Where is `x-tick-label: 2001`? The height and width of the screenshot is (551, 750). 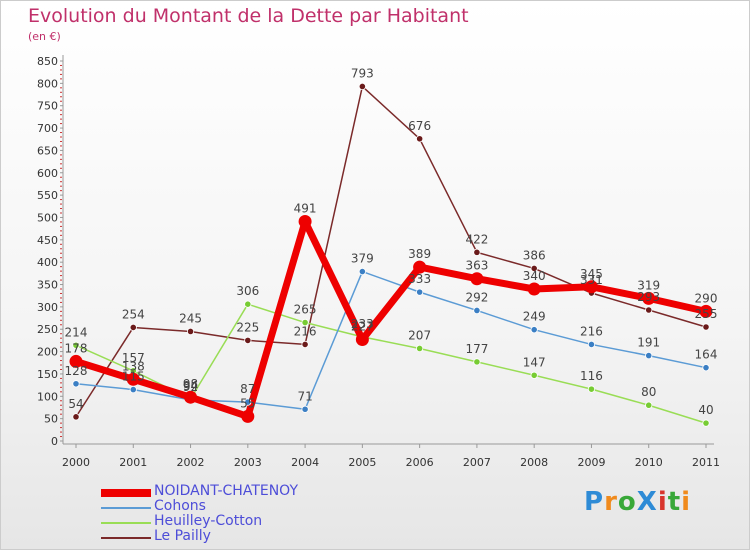 x-tick-label: 2001 is located at coordinates (133, 462).